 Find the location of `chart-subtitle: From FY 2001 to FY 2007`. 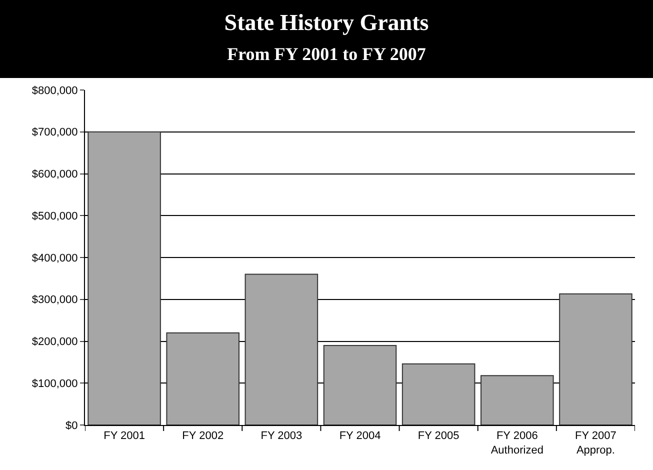

chart-subtitle: From FY 2001 to FY 2007 is located at coordinates (326, 54).